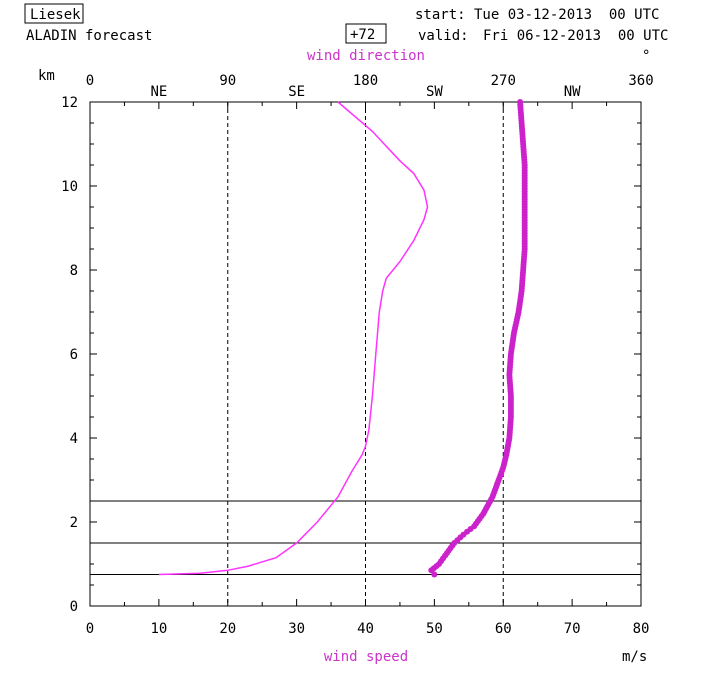 Image resolution: width=722 pixels, height=676 pixels. Describe the element at coordinates (74, 271) in the screenshot. I see `y-tick-label: 8` at that location.